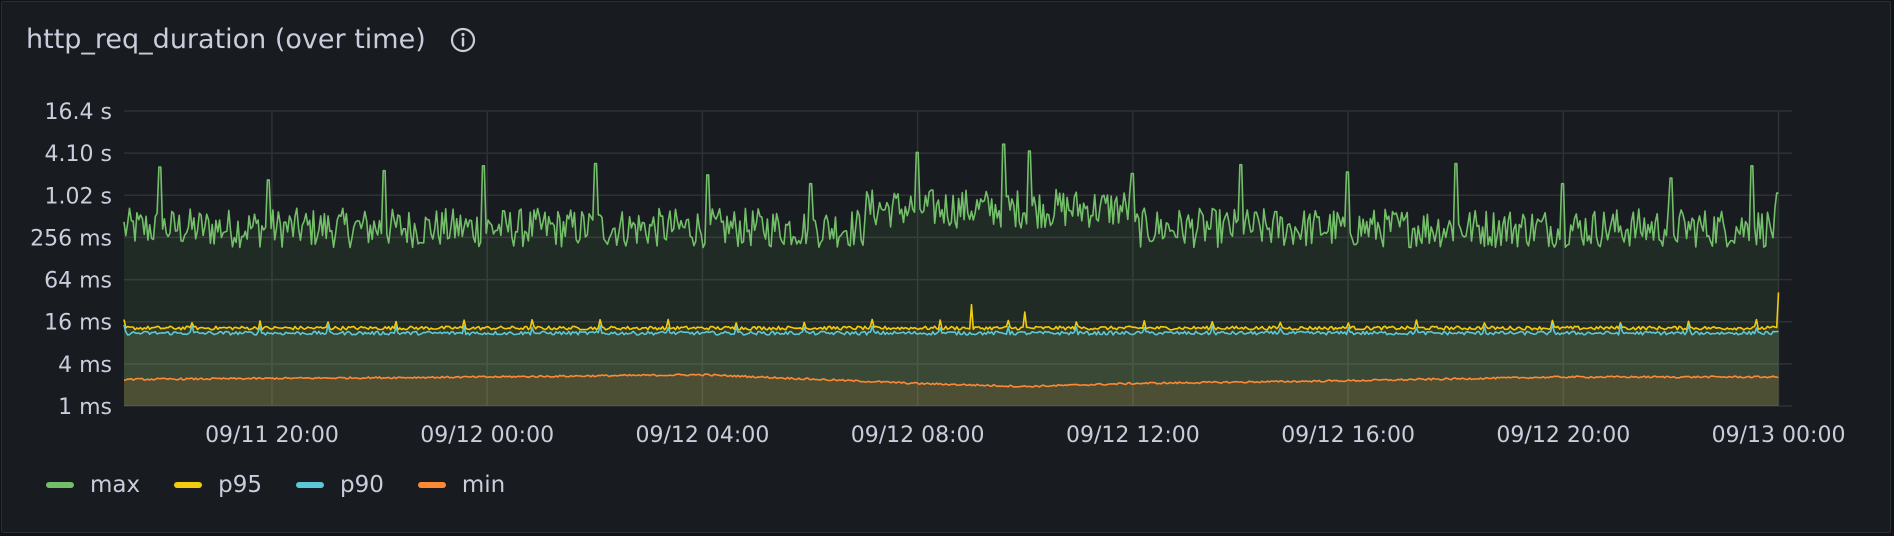 The height and width of the screenshot is (536, 1894). I want to click on y-tick-label: 64 ms, so click(78, 281).